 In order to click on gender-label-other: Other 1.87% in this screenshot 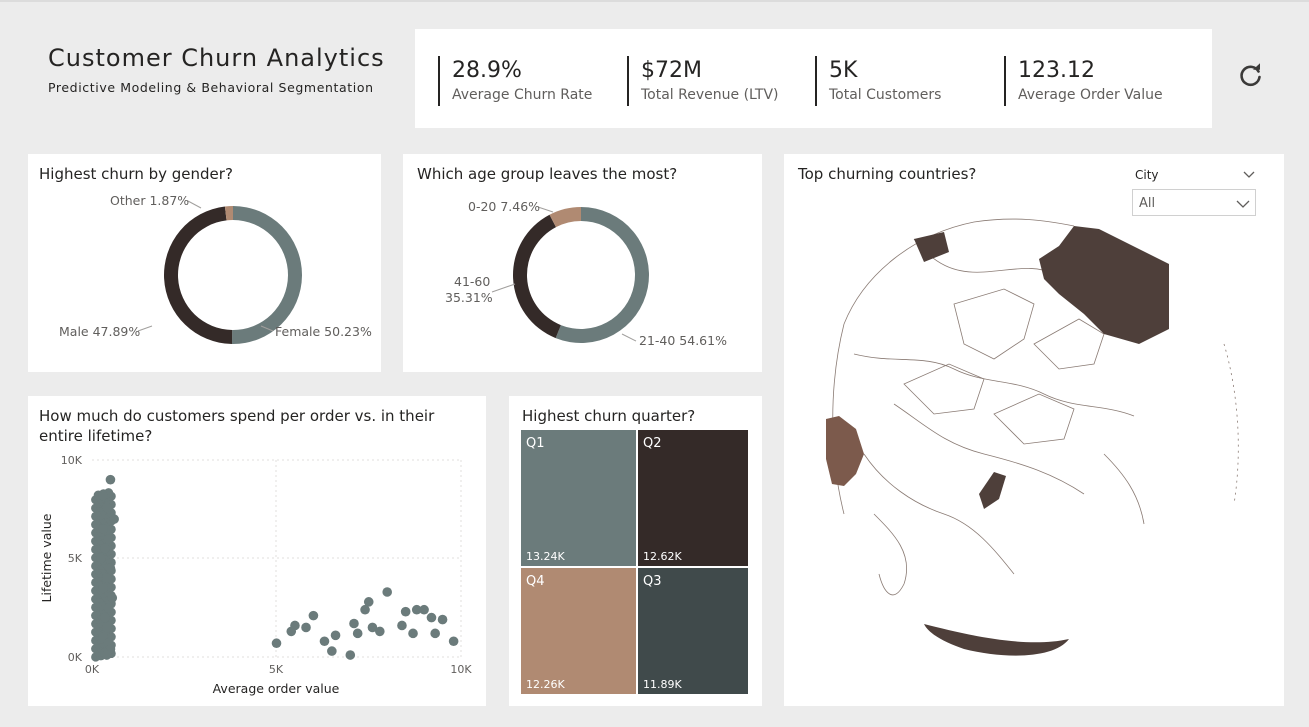, I will do `click(149, 200)`.